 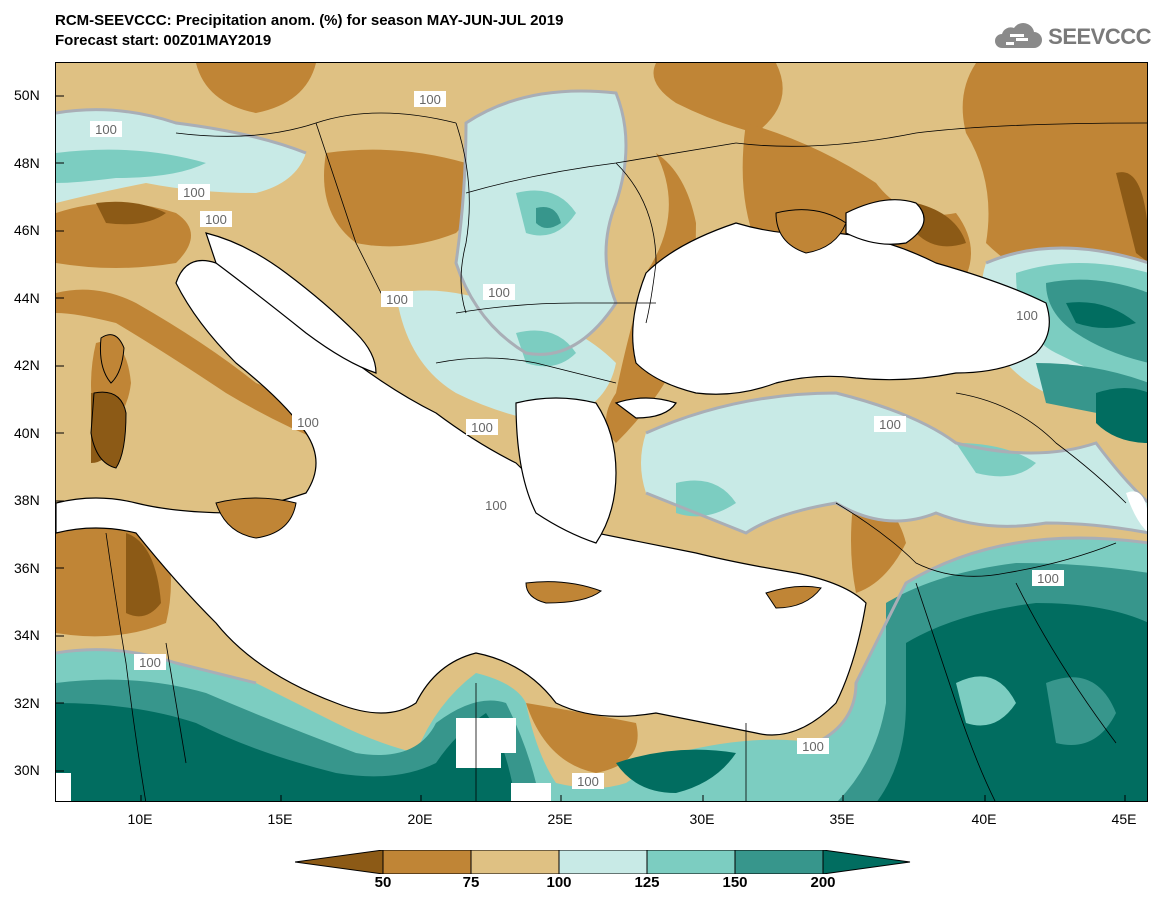 I want to click on crete, so click(x=564, y=592).